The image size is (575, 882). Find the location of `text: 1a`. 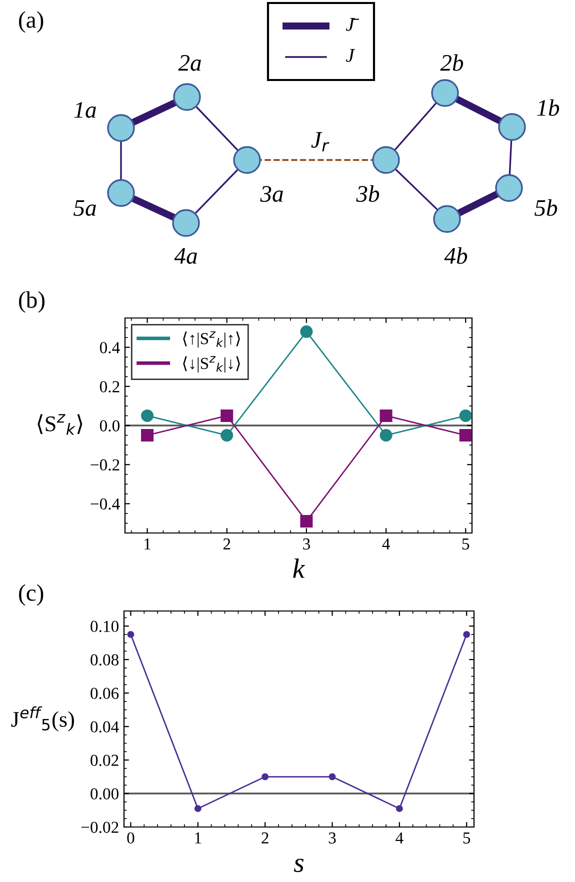

text: 1a is located at coordinates (85, 110).